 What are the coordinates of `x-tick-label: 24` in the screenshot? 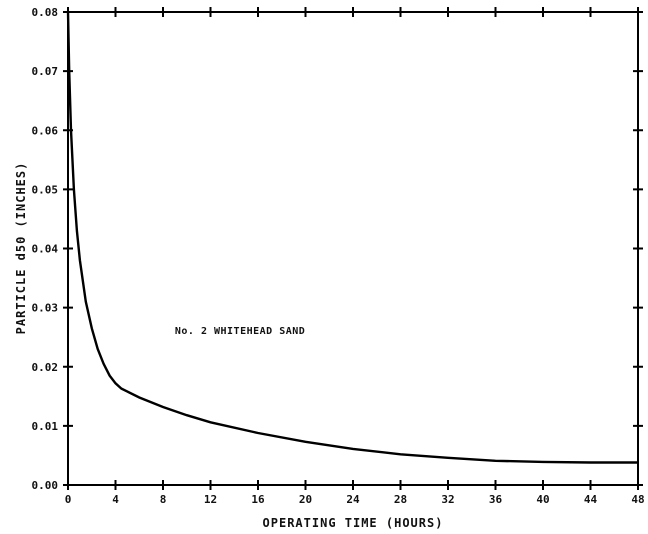 It's located at (353, 499).